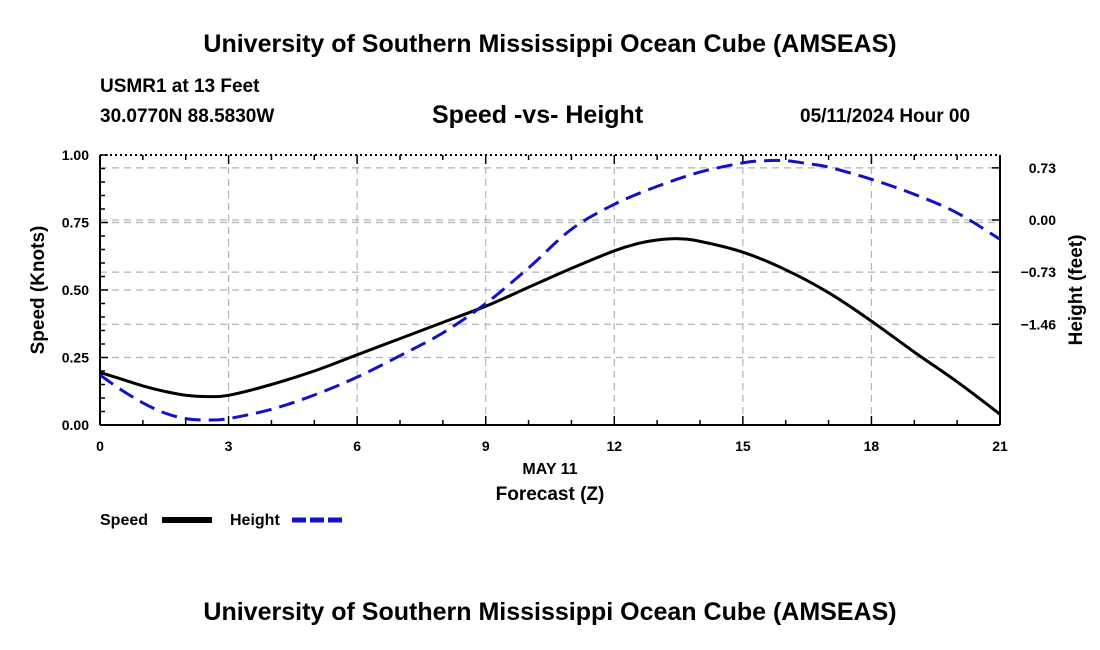 The height and width of the screenshot is (650, 1100). Describe the element at coordinates (1039, 272) in the screenshot. I see `y2-tick-label: −0.73` at that location.